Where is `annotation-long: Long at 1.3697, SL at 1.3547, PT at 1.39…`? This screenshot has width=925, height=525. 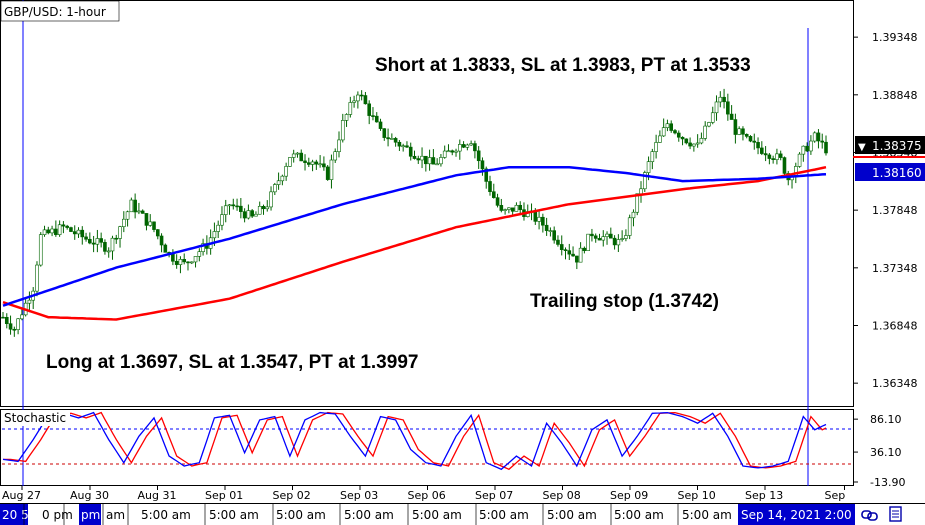
annotation-long: Long at 1.3697, SL at 1.3547, PT at 1.39… is located at coordinates (232, 362).